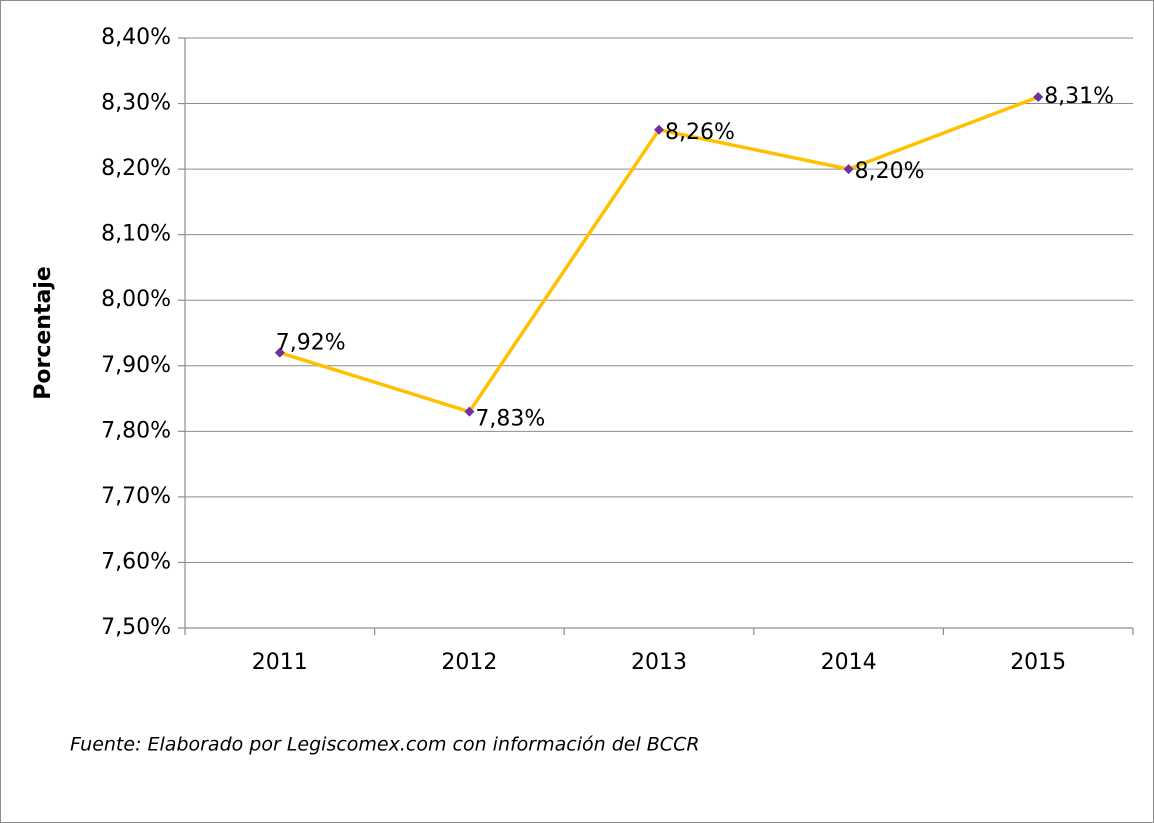 This screenshot has height=823, width=1154. I want to click on y-tick-label: 8,30%, so click(136, 103).